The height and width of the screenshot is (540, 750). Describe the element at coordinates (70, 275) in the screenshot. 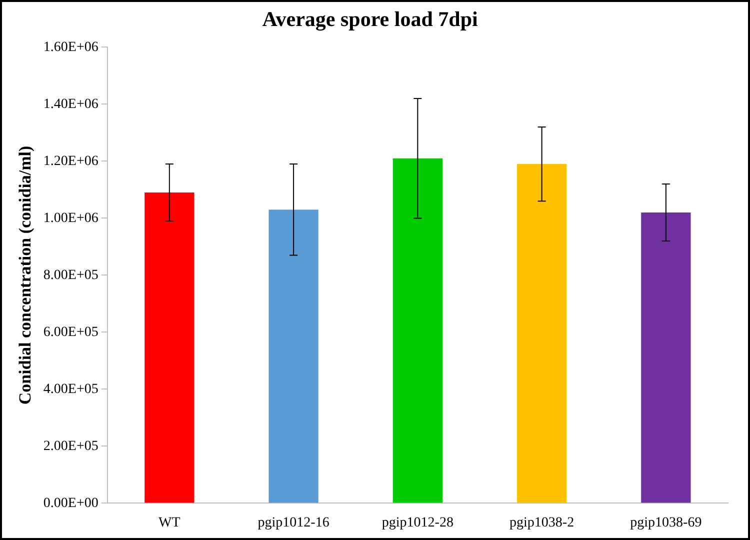

I see `y-tick-label: 8.00E+05` at that location.